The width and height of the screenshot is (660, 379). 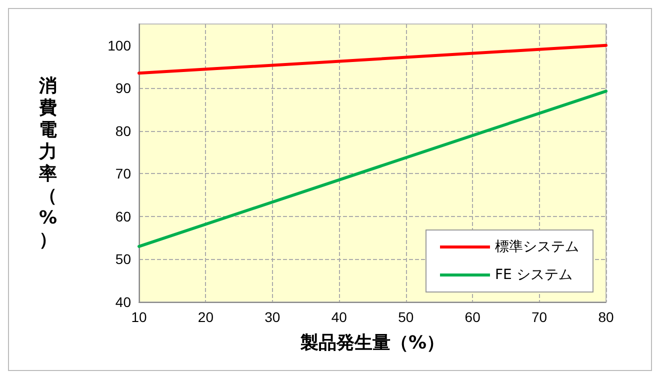 I want to click on legend-label: 標準システム, so click(x=537, y=247).